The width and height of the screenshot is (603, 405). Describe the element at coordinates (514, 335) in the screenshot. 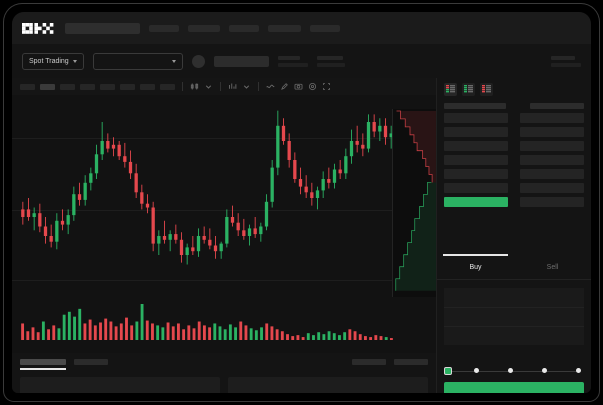

I see `order-field-total` at that location.